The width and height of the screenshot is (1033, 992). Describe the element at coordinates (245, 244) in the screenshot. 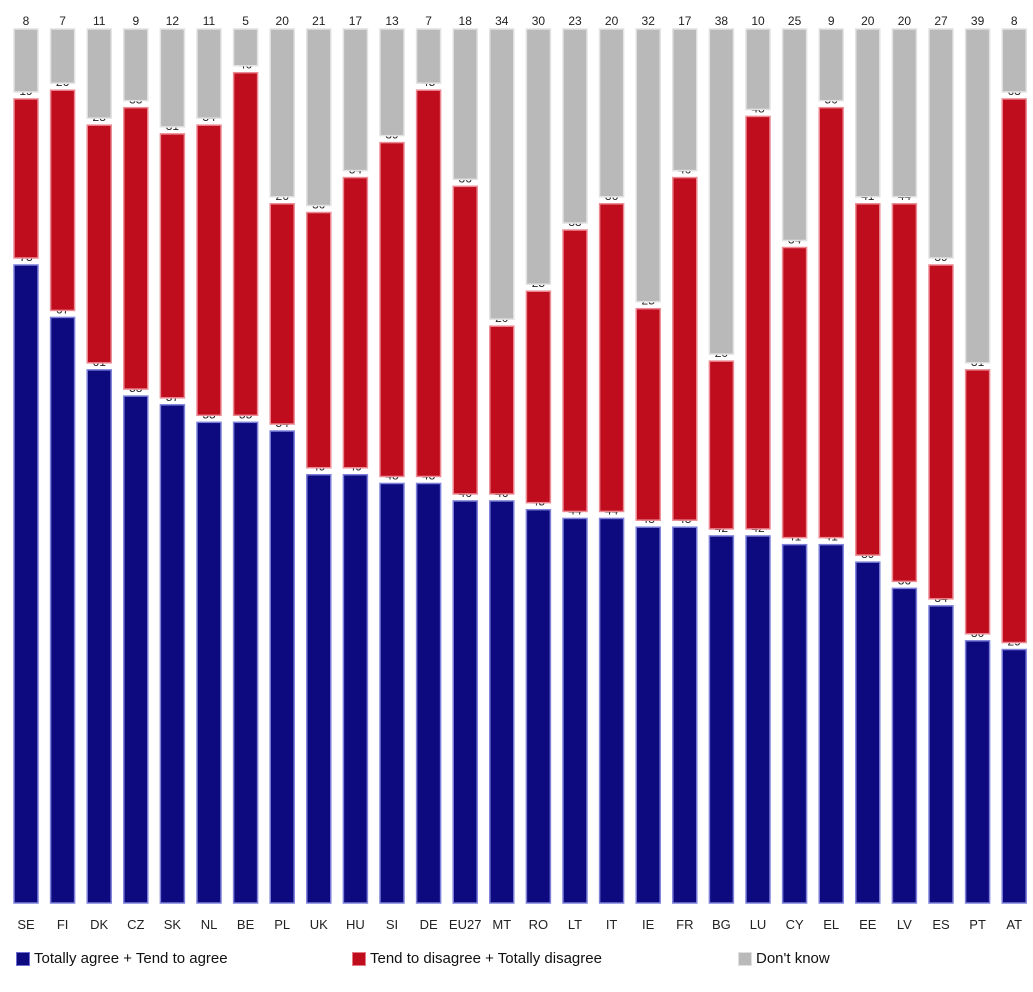

I see `bar-disagree-be` at that location.